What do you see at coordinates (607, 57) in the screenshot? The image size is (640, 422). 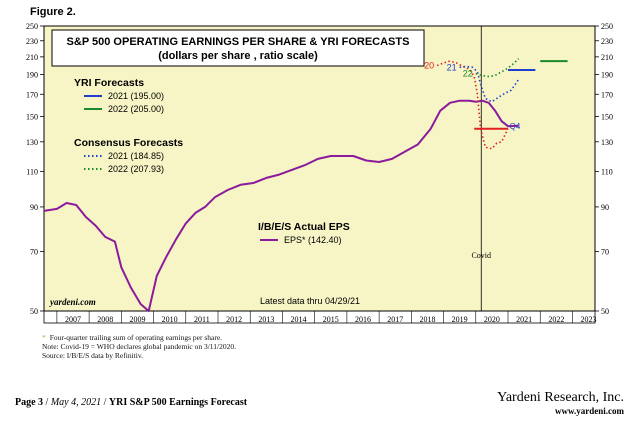 I see `y-tick-label-right: 210` at bounding box center [607, 57].